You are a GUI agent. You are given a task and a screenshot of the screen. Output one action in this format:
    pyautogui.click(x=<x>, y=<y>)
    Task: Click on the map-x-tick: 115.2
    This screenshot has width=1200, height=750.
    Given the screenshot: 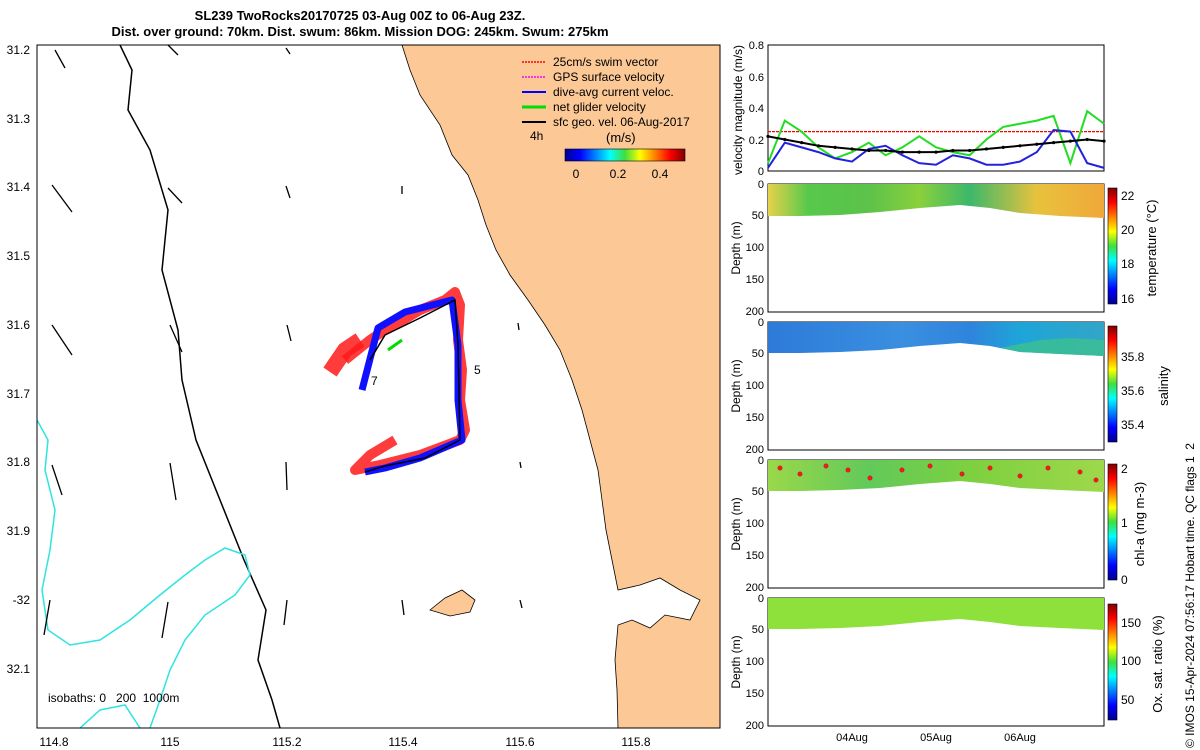 What is the action you would take?
    pyautogui.click(x=286, y=742)
    